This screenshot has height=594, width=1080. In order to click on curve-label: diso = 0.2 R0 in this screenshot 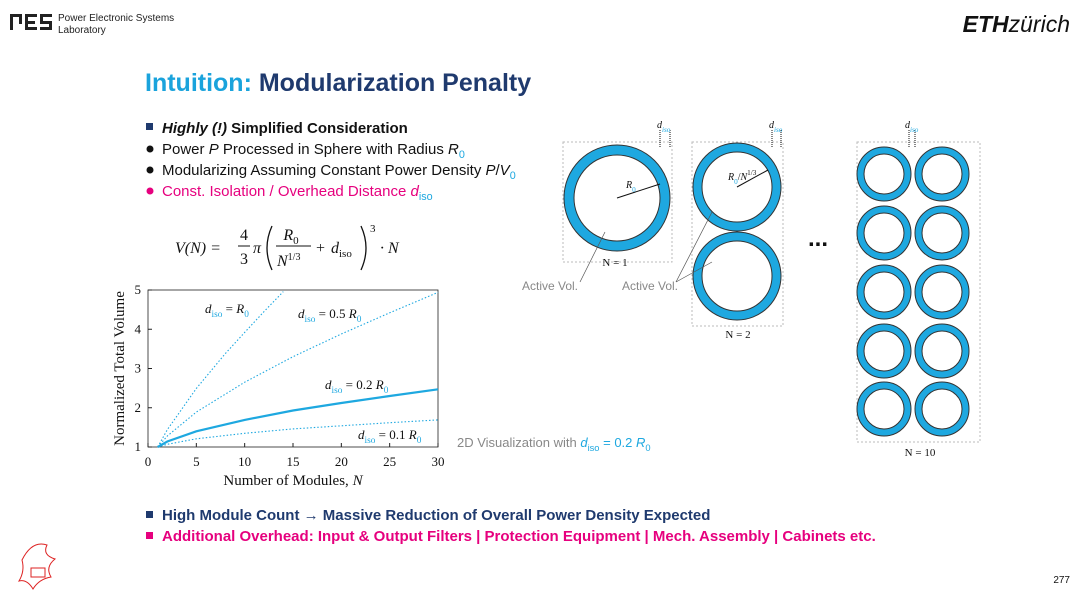, I will do `click(357, 386)`.